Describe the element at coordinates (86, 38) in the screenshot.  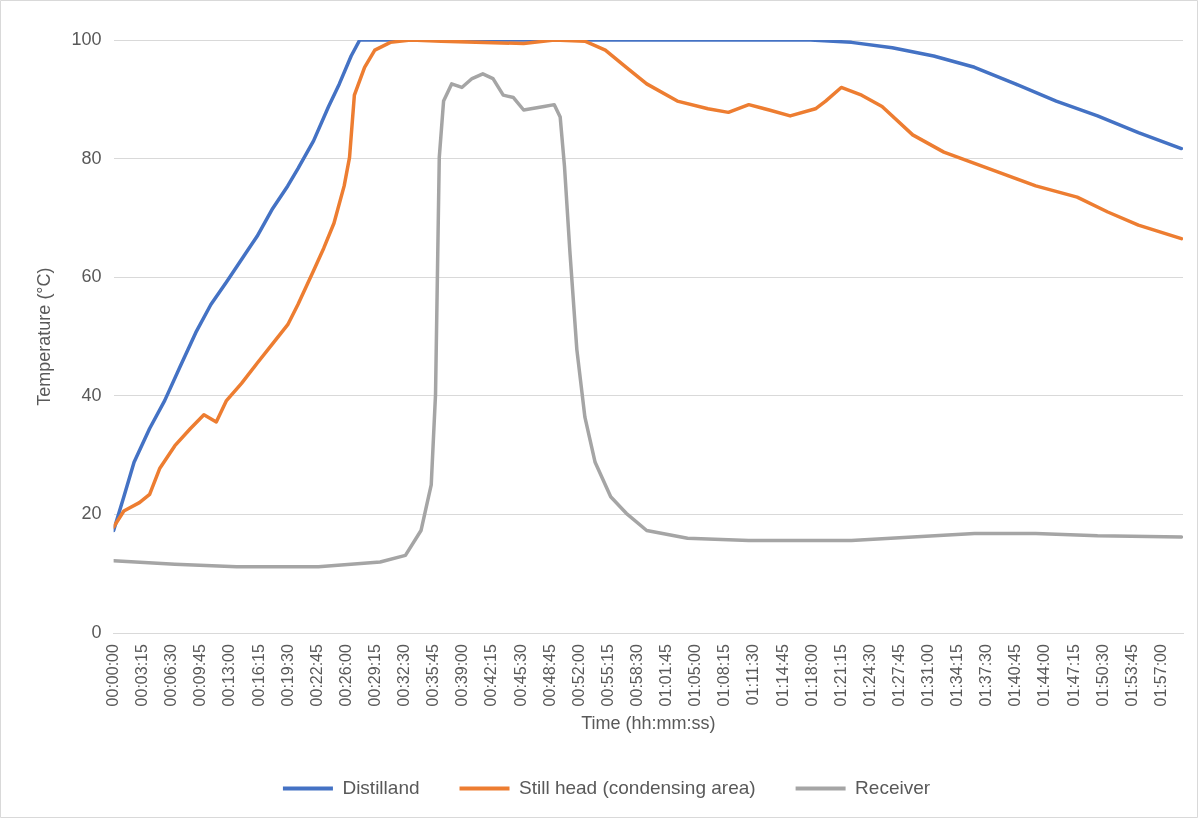
I see `y-tick-label: 100` at that location.